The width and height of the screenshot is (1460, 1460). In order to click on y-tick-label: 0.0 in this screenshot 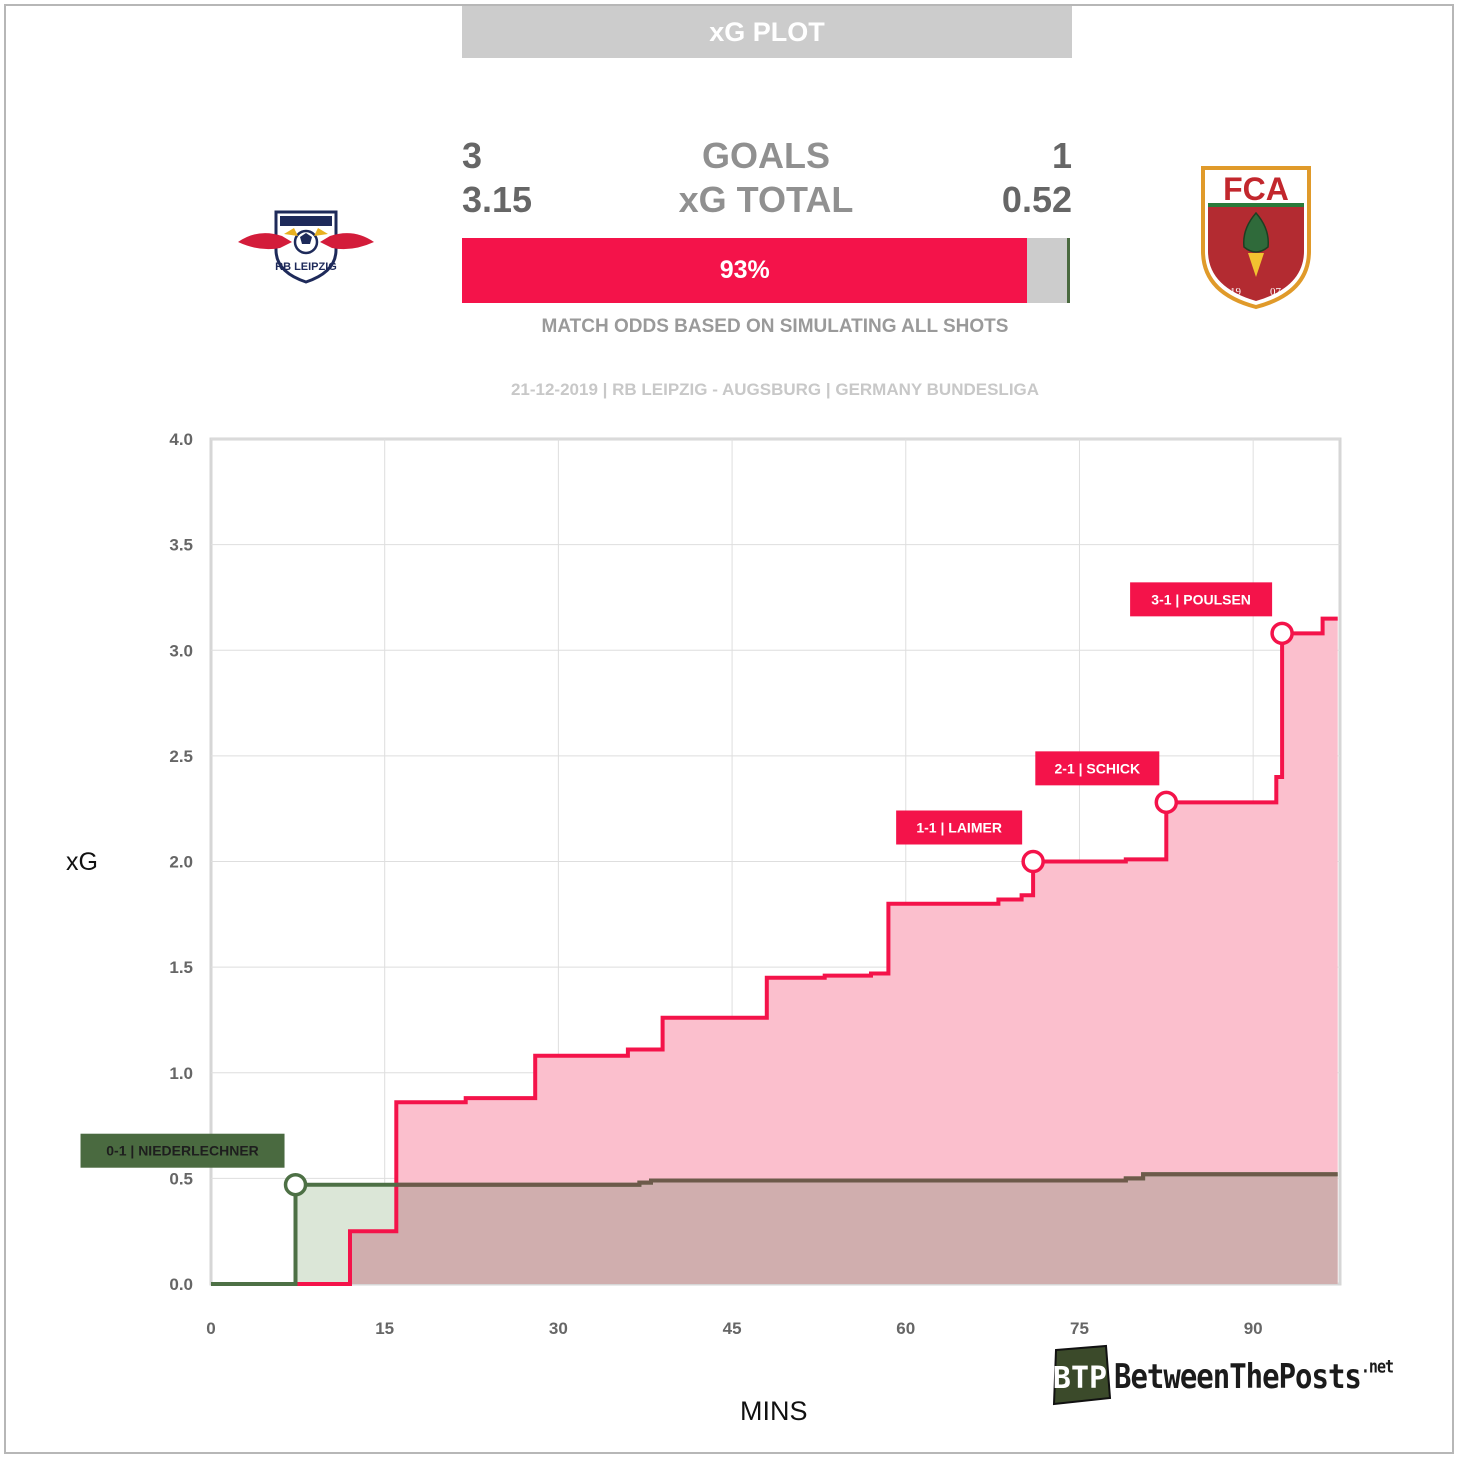, I will do `click(181, 1284)`.